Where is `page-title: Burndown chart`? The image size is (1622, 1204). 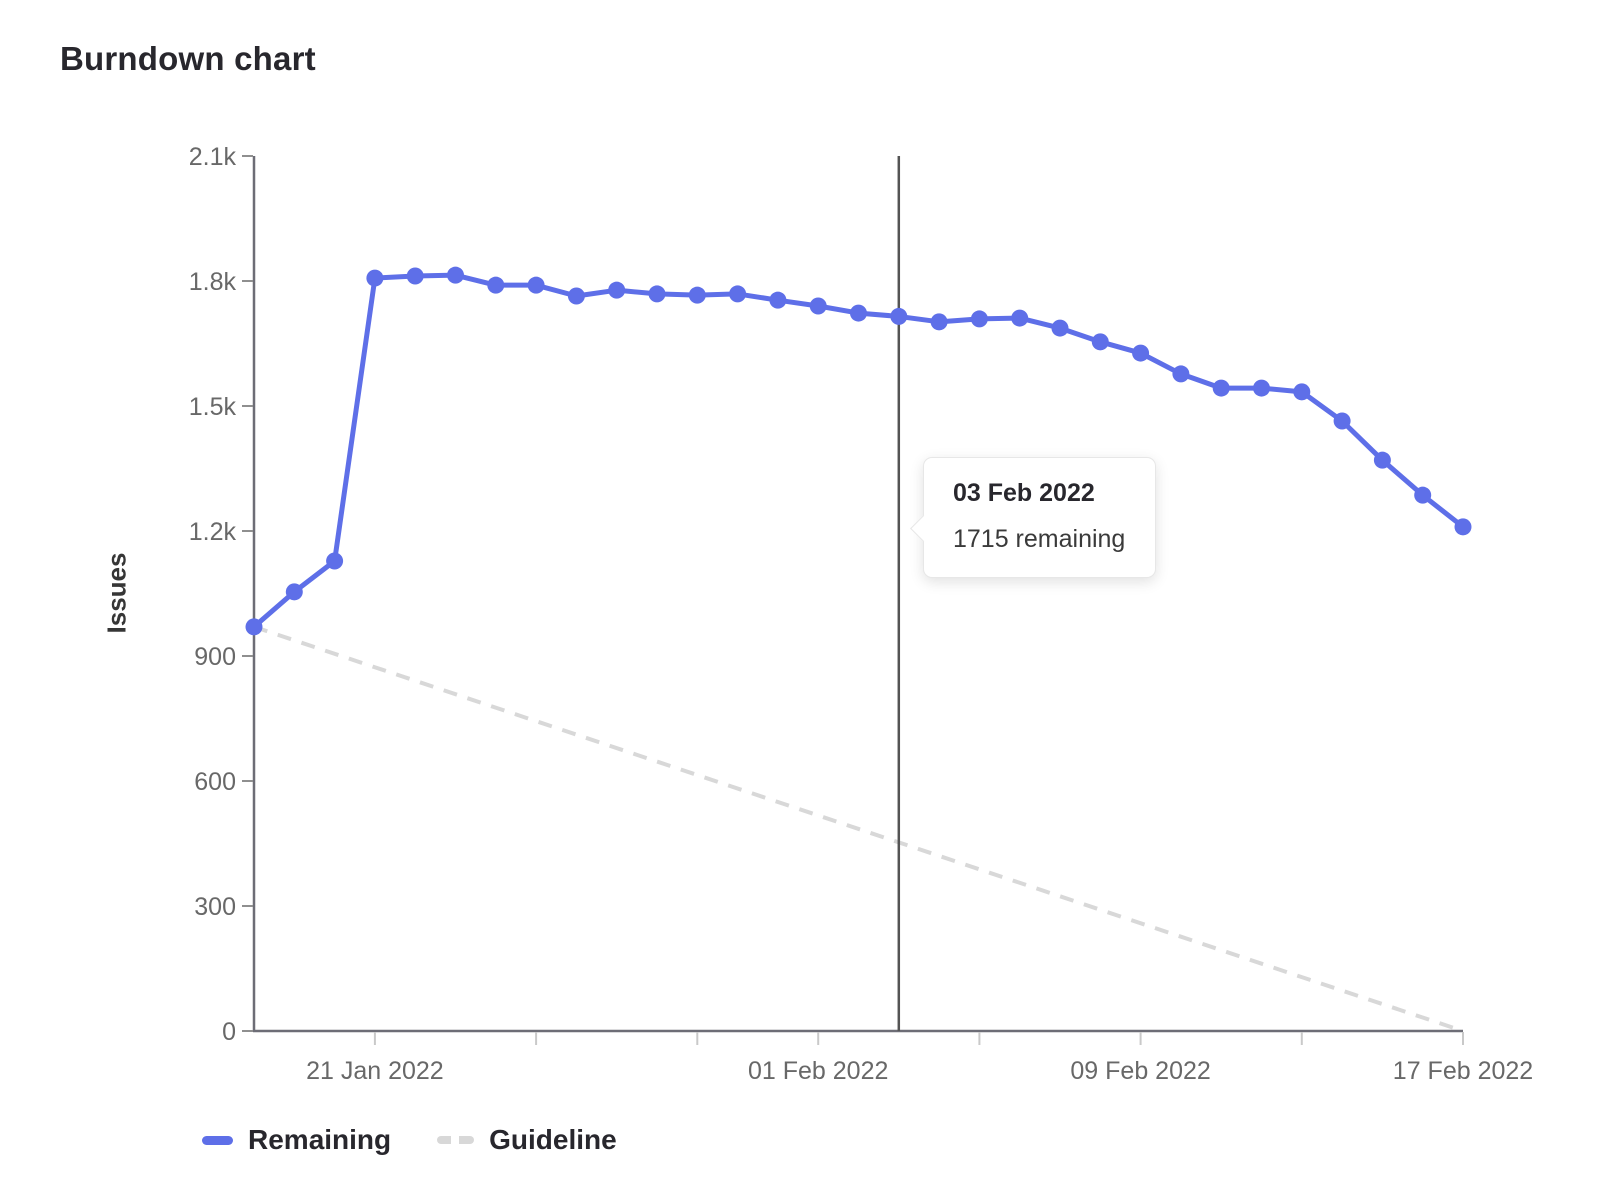
page-title: Burndown chart is located at coordinates (188, 58).